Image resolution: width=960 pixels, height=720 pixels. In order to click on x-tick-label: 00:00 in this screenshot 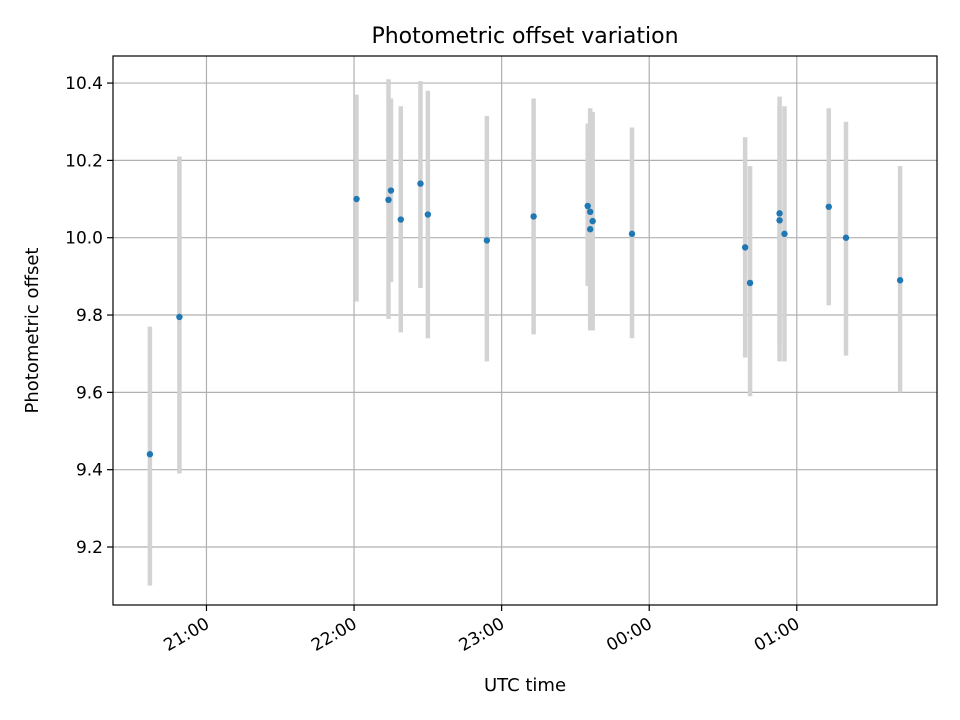, I will do `click(629, 635)`.